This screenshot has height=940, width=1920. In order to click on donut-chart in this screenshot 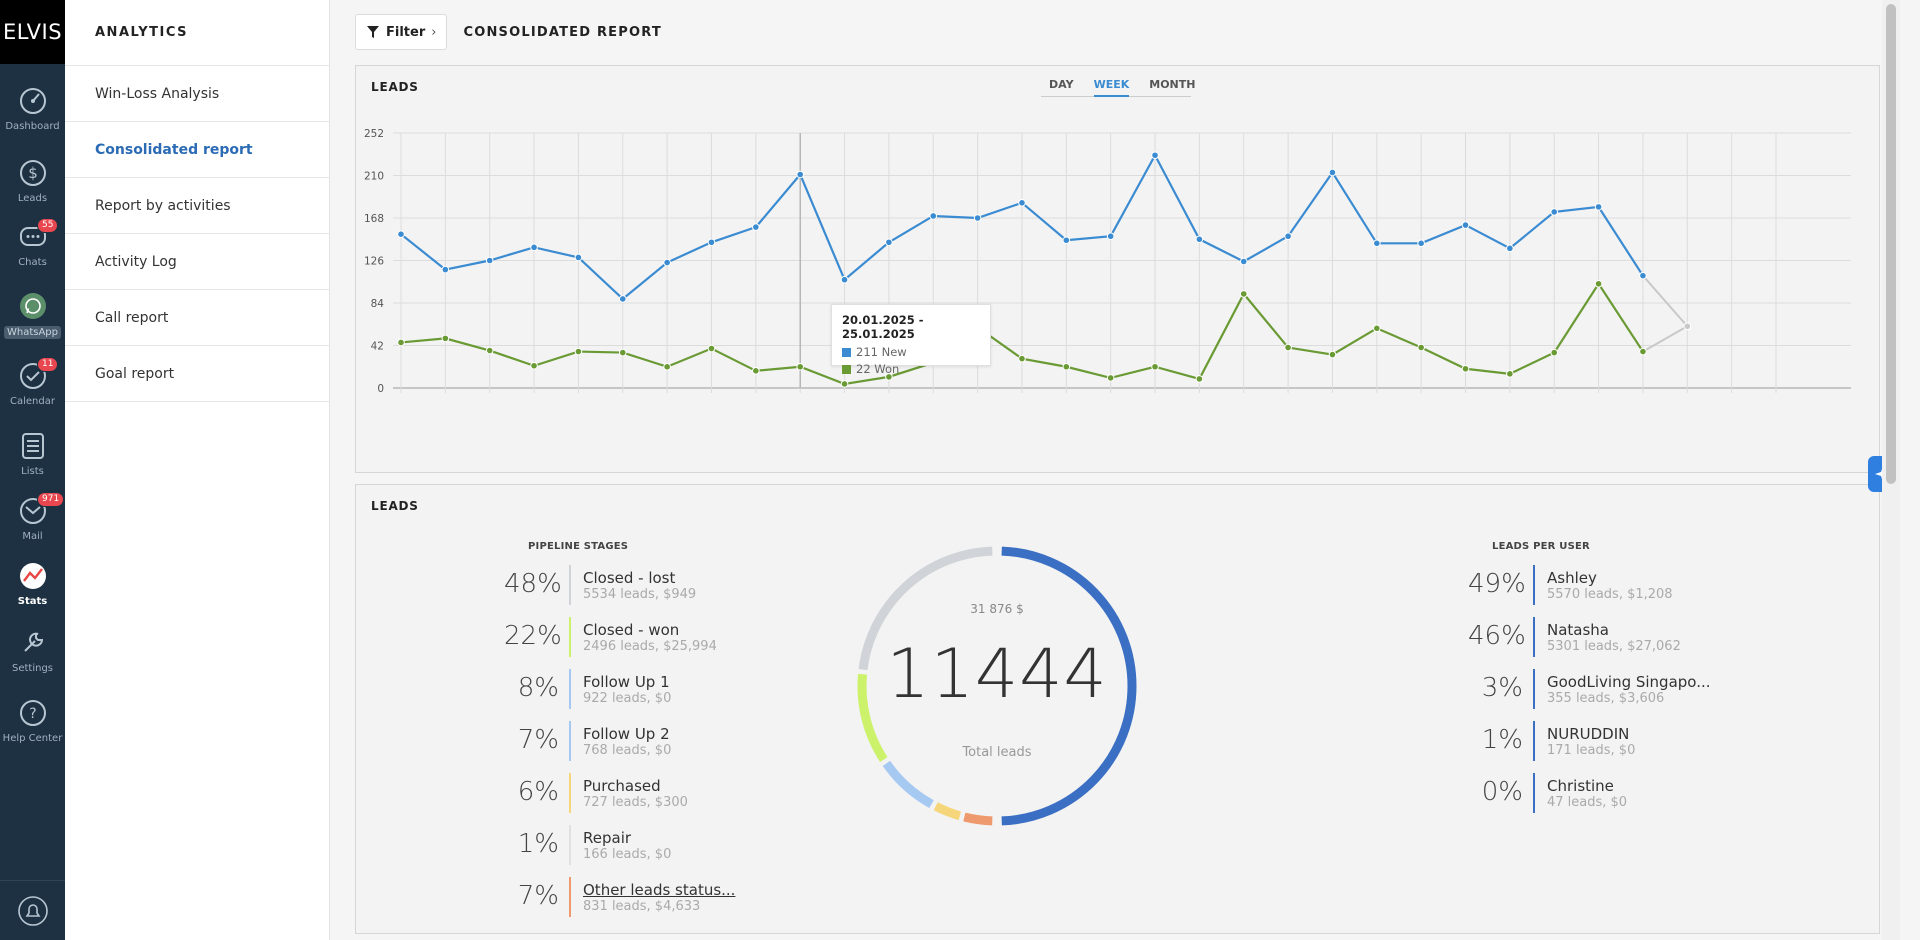, I will do `click(997, 686)`.